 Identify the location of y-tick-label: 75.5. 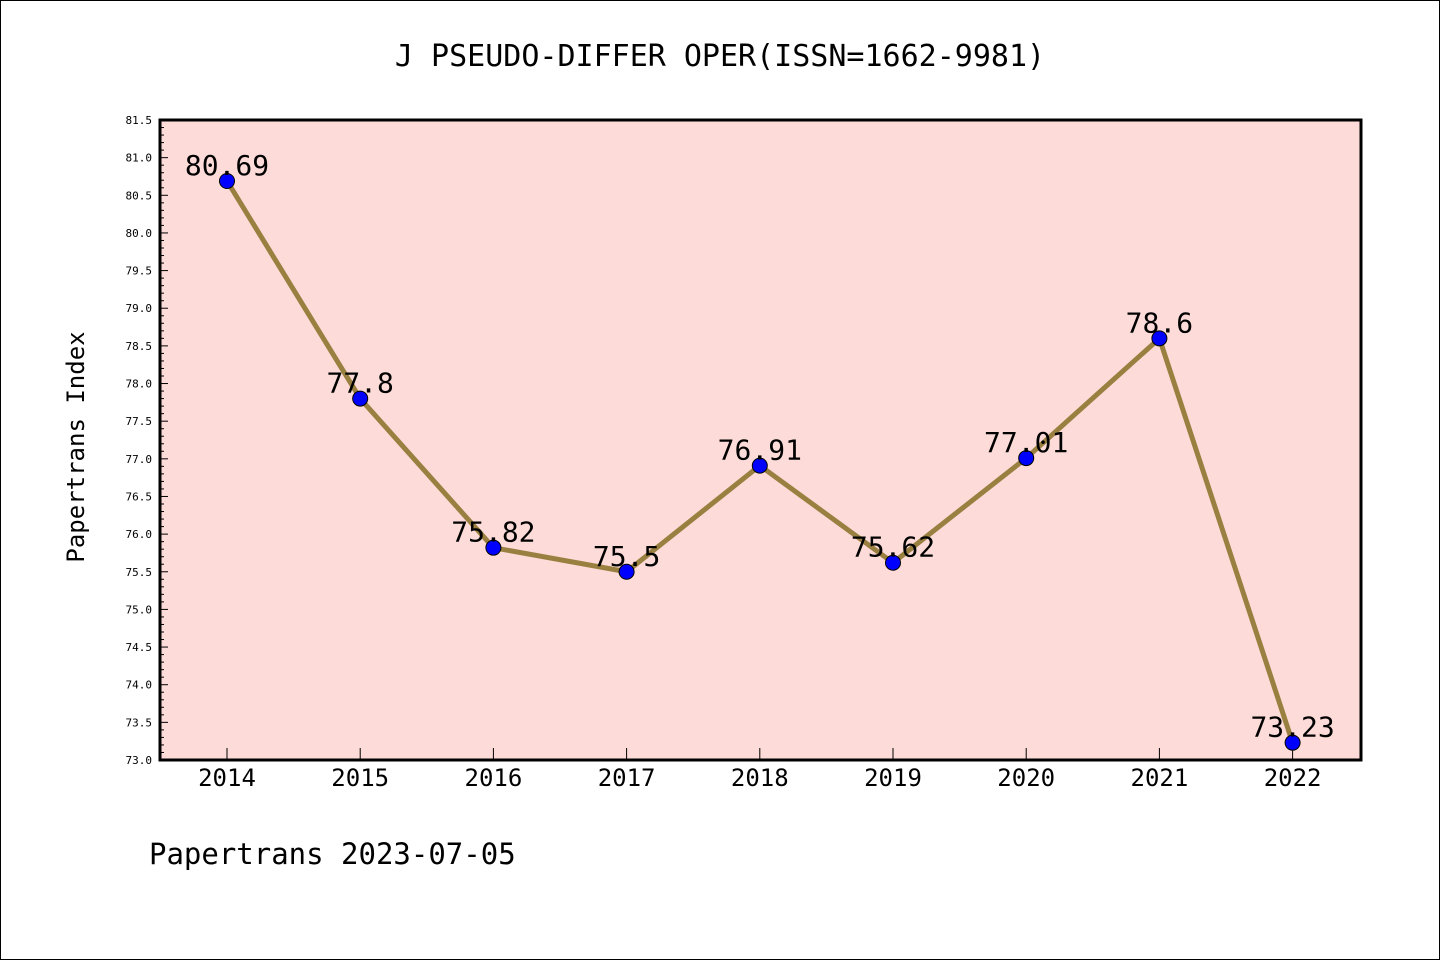
(139, 572).